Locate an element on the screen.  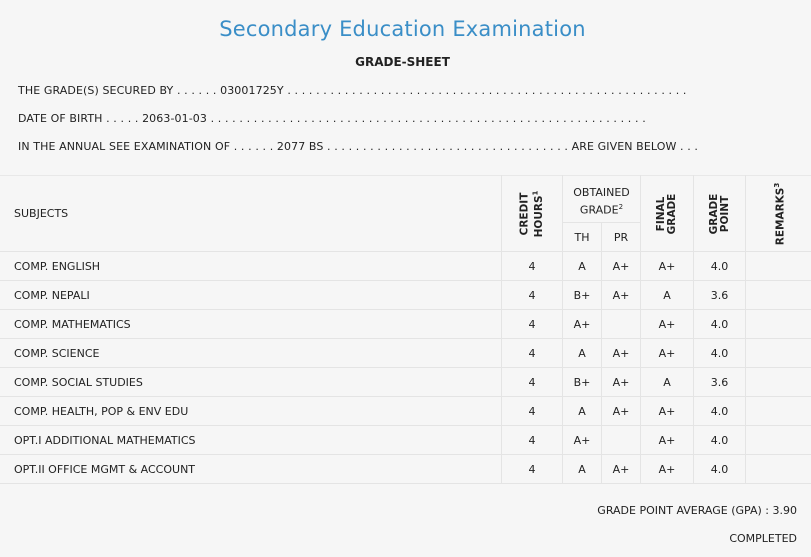
gpa-summary: GRADE POINT AVERAGE (GPA) : 3.90 is located at coordinates (697, 510).